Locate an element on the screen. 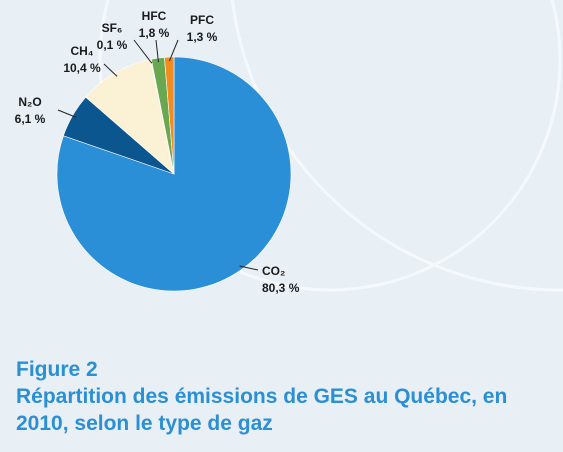 Image resolution: width=563 pixels, height=452 pixels. slice-label: HFC is located at coordinates (154, 16).